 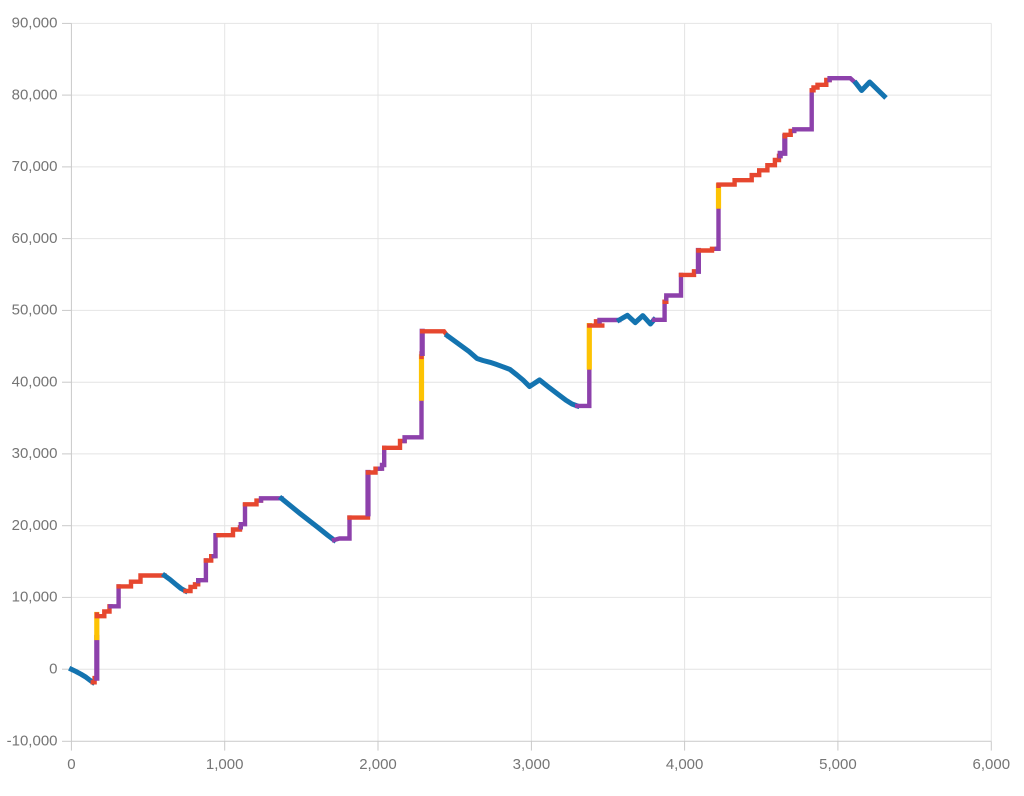 I want to click on svg-text: 60,000, so click(x=35, y=238).